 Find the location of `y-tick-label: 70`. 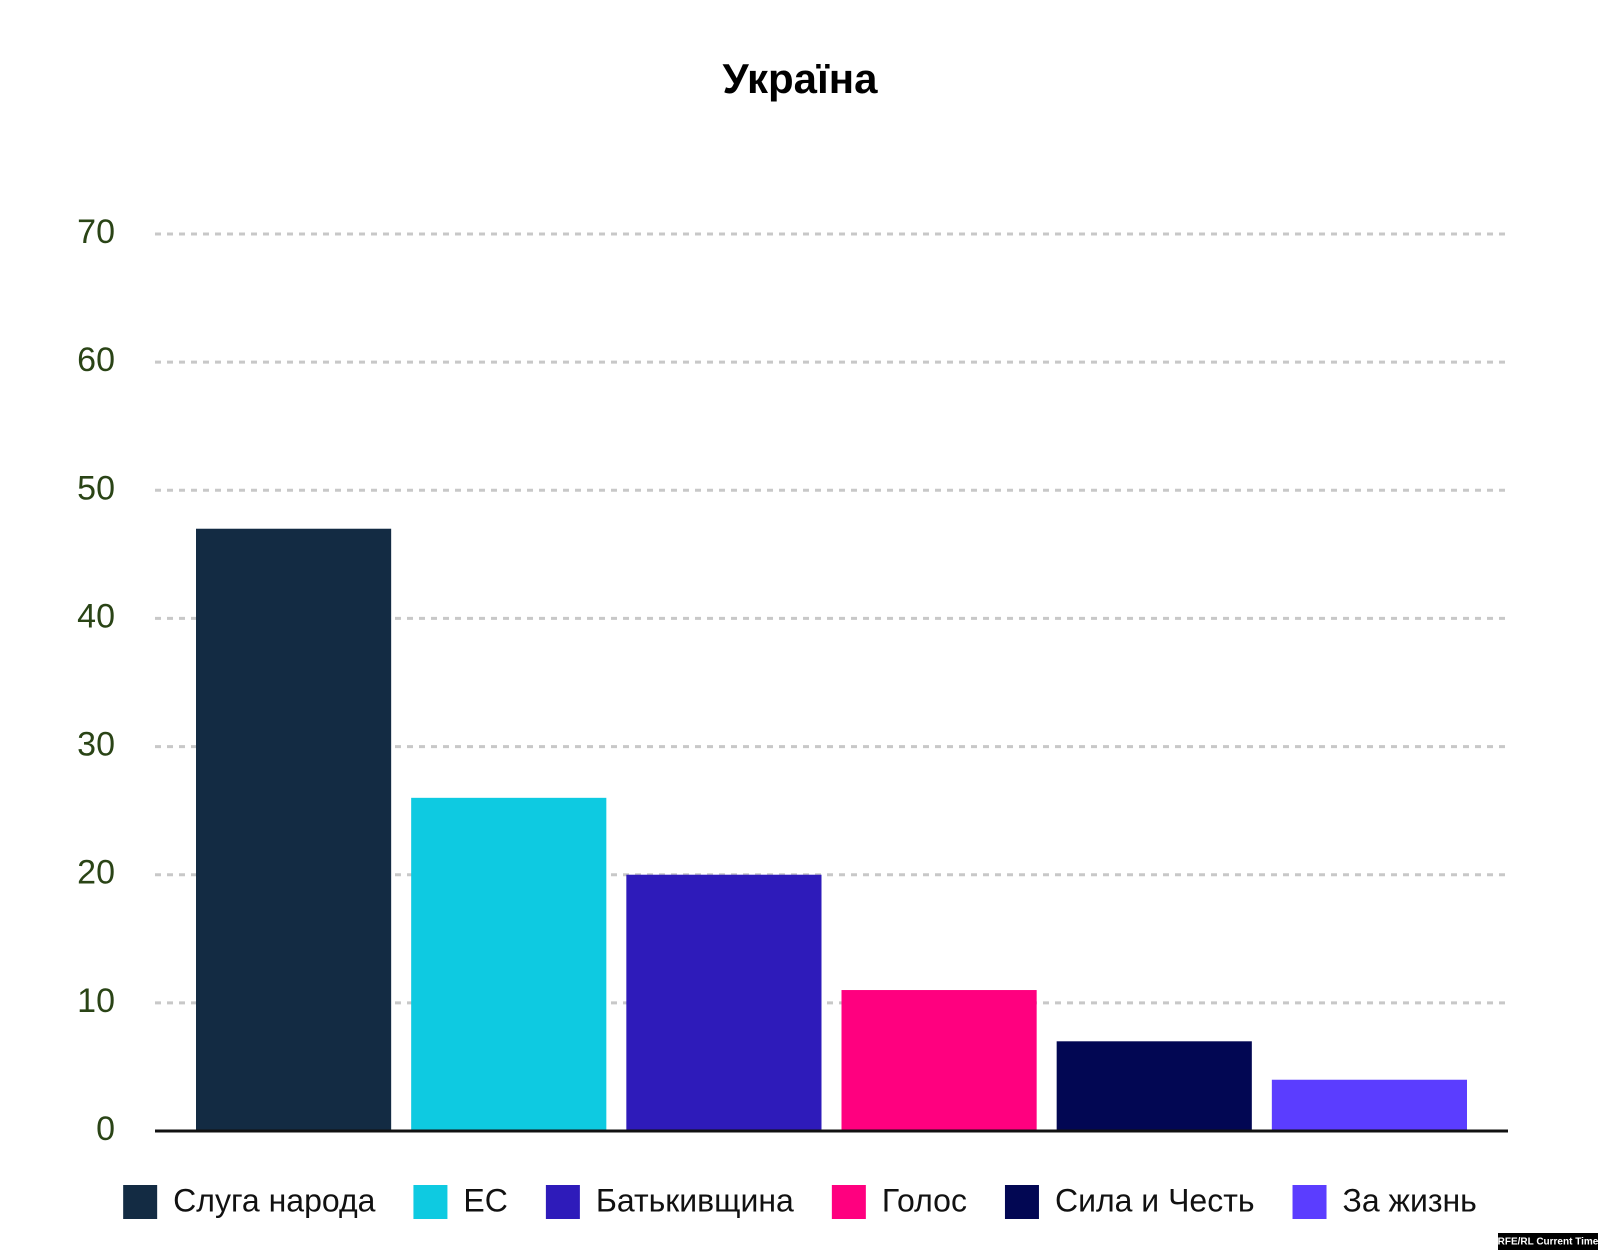

y-tick-label: 70 is located at coordinates (96, 232).